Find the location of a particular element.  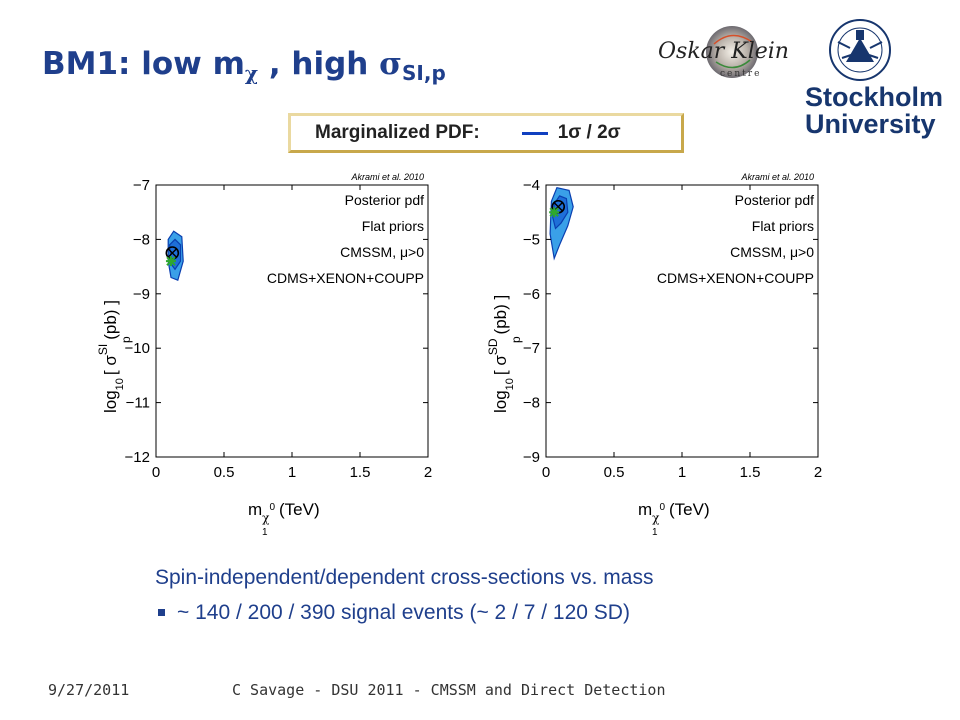

y-axis-label: log10 [ σSI (pb) ] is located at coordinates (111, 356).